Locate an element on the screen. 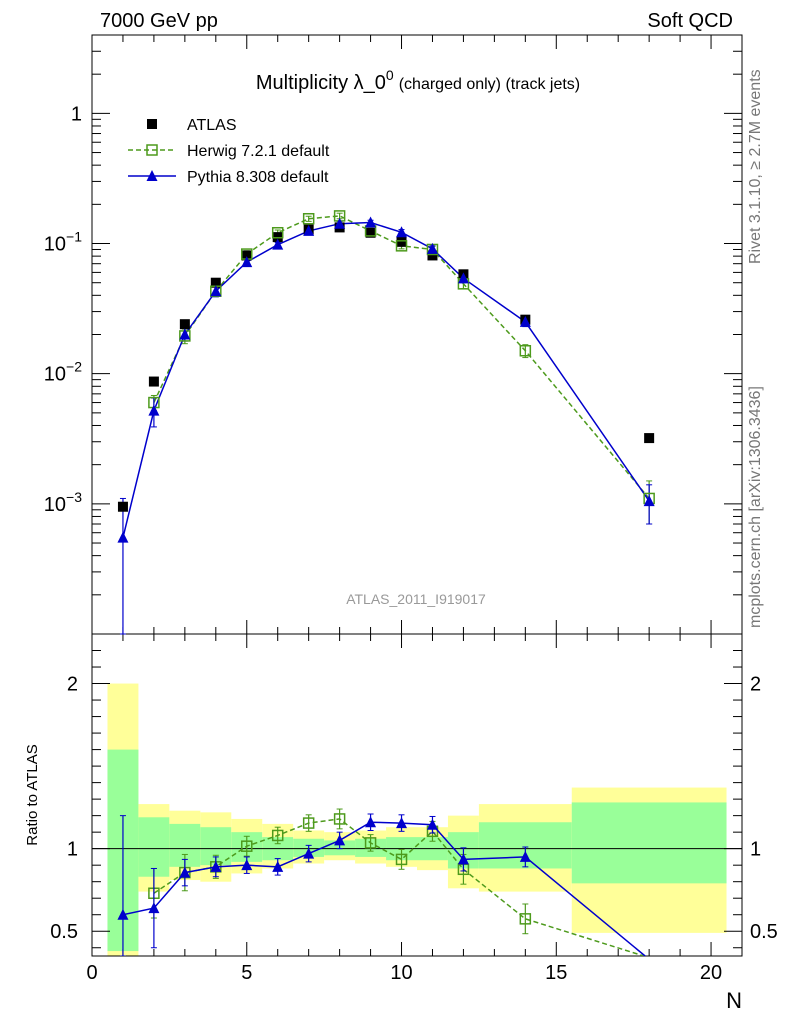 This screenshot has width=786, height=1024. ratio-ytick-label: 0.5 is located at coordinates (64, 932).